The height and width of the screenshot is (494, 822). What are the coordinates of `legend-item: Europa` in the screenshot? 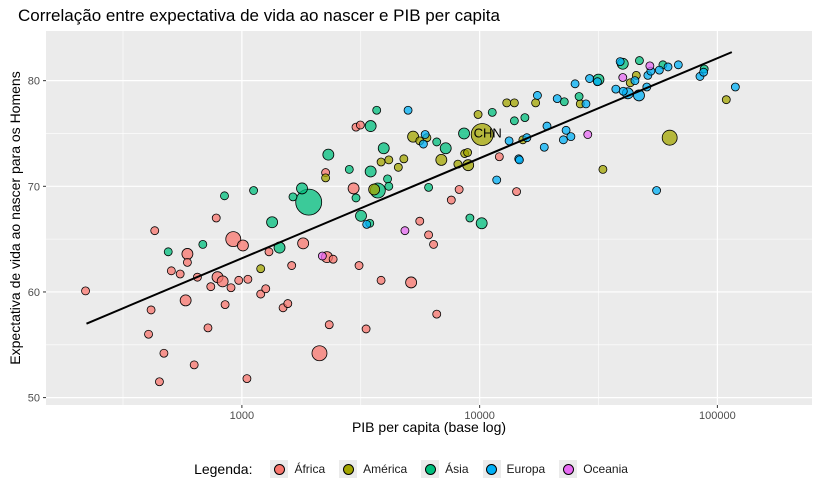 It's located at (514, 469).